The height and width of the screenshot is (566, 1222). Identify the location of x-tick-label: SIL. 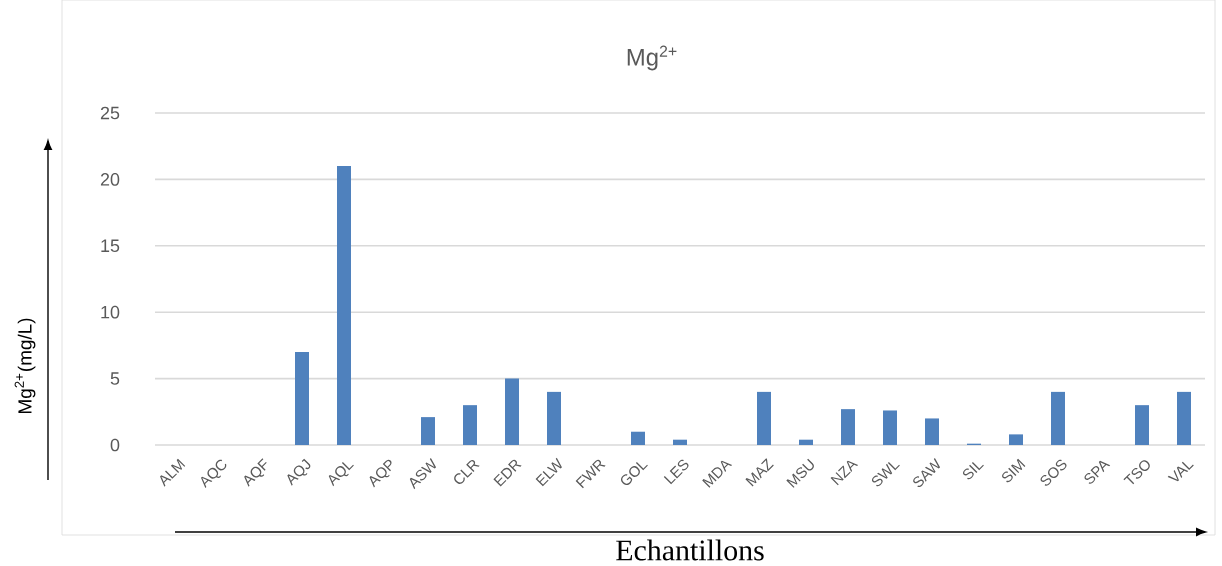
(973, 470).